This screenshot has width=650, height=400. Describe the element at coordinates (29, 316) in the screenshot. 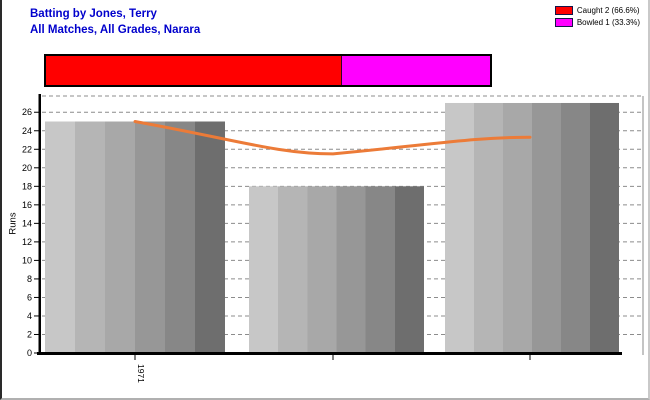

I see `y-tick-label: 4` at that location.